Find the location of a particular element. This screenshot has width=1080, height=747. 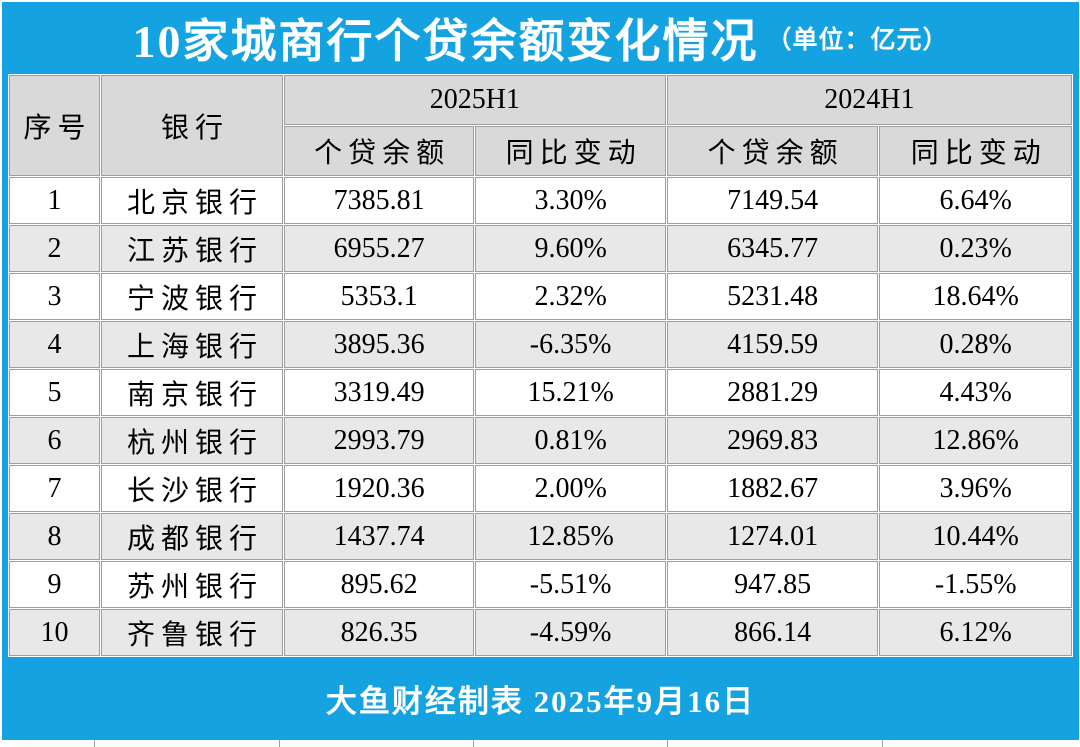

header-row-subcolumns: 个贷余额 同比变动 个贷余额 同比变动 is located at coordinates (540, 151).